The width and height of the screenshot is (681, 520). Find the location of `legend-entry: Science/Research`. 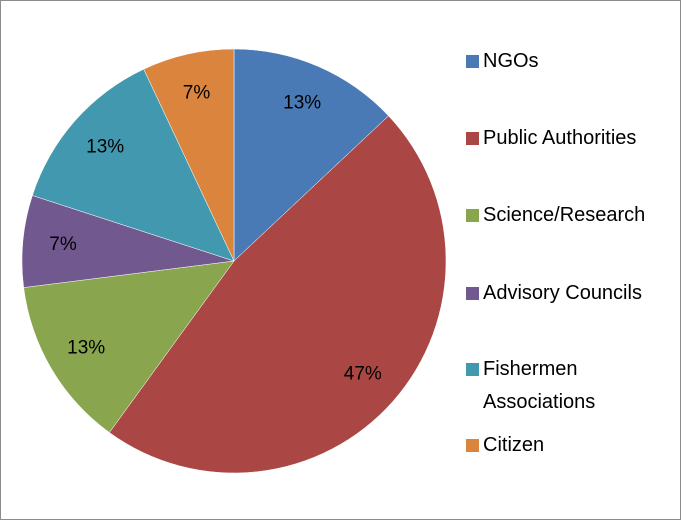

legend-entry: Science/Research is located at coordinates (566, 215).